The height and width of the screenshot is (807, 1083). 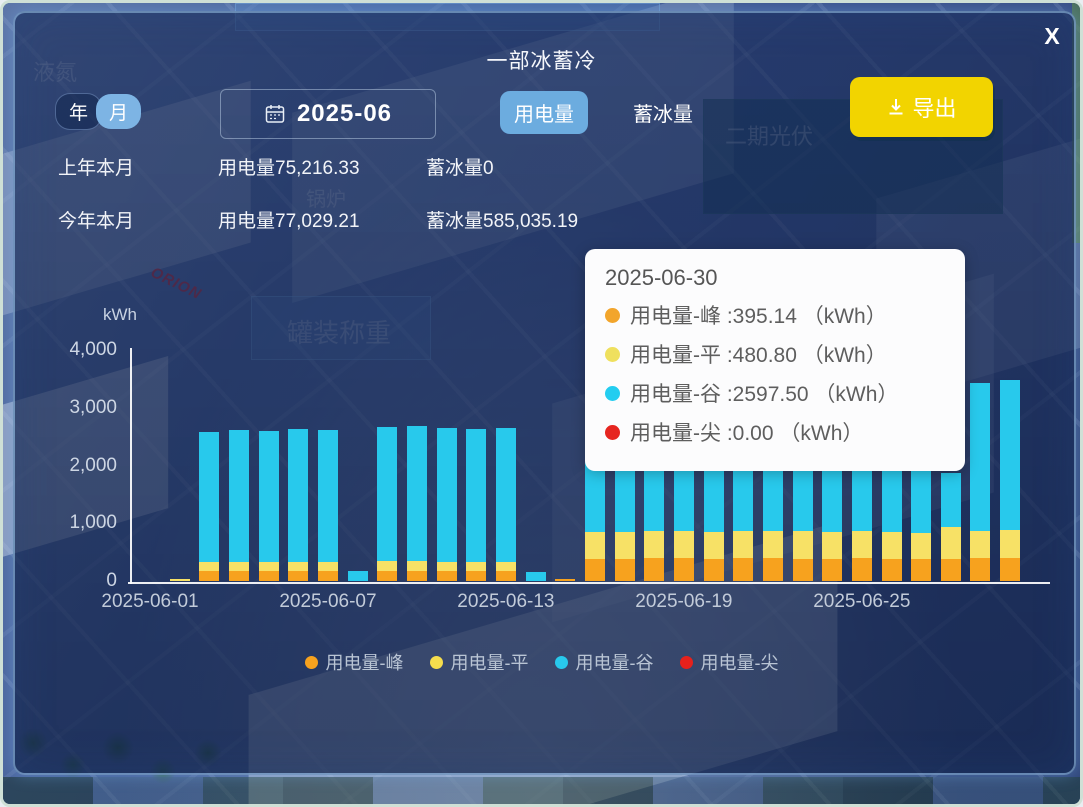 I want to click on bottom-map-strip, so click(x=541, y=790).